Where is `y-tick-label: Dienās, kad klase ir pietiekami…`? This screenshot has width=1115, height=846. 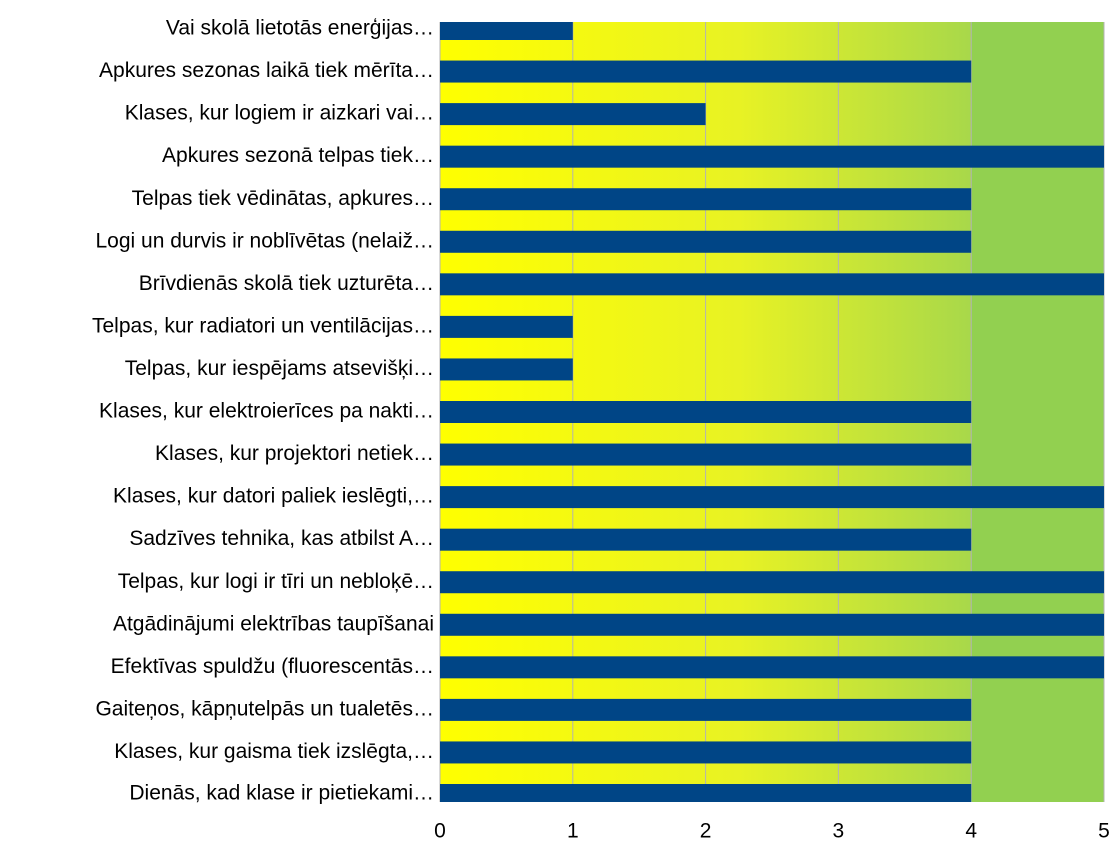 y-tick-label: Dienās, kad klase ir pietiekami… is located at coordinates (281, 793).